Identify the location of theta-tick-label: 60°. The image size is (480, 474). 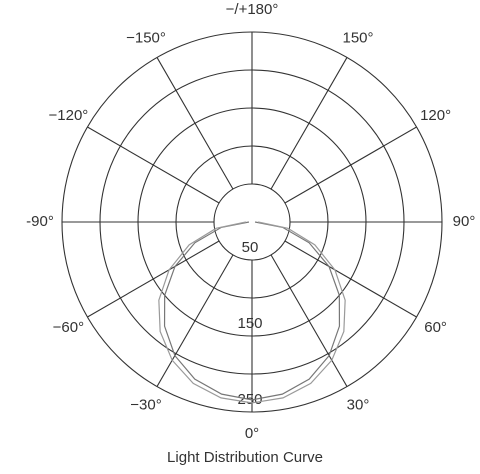
(435, 327).